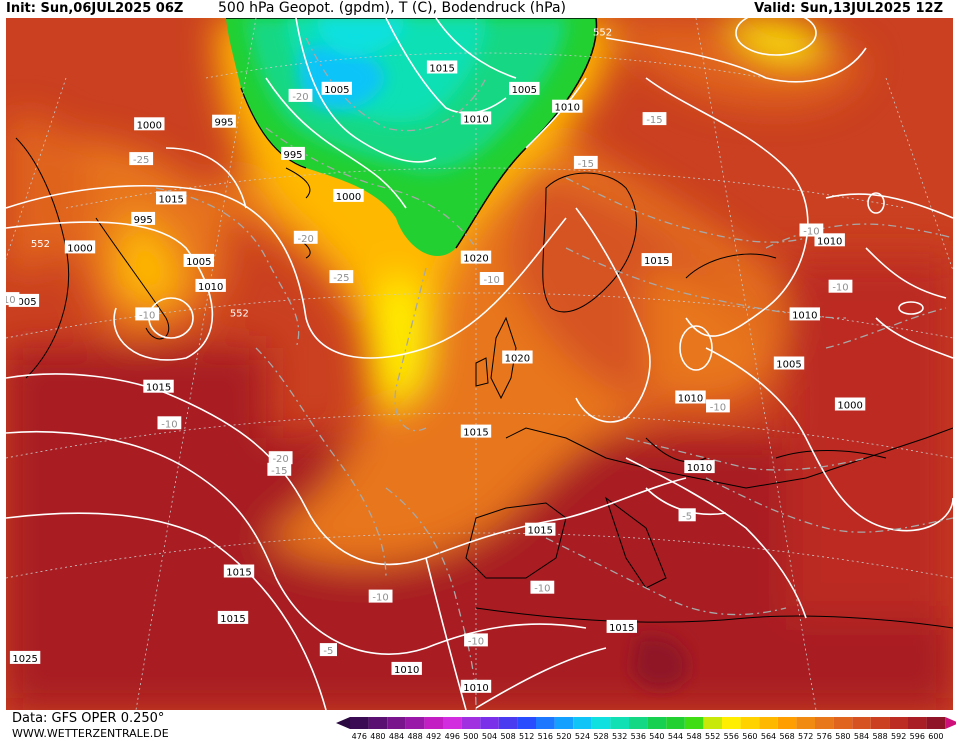  I want to click on legend-tick-label: 488, so click(414, 736).